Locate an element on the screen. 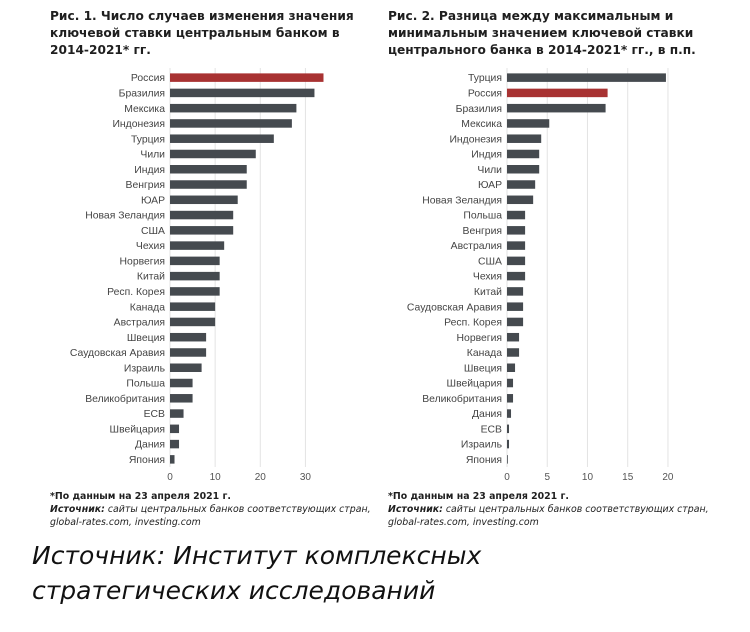 This screenshot has height=632, width=750. chart1-category-label: Чехия is located at coordinates (150, 246).